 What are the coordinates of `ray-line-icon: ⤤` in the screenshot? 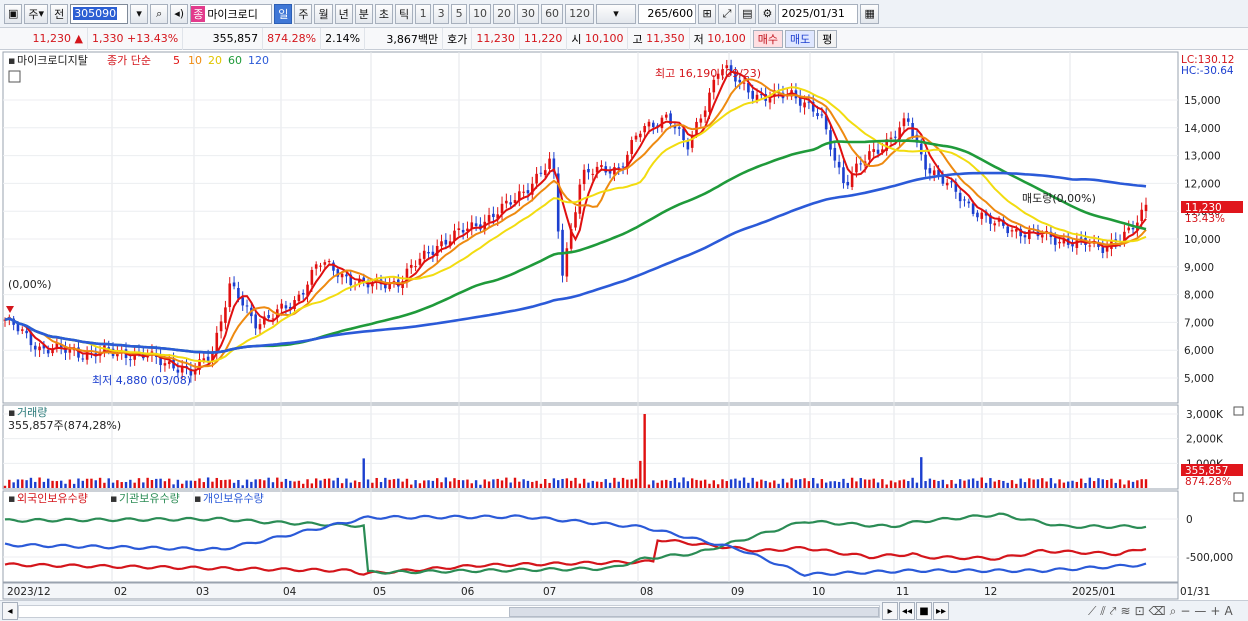 It's located at (1113, 611).